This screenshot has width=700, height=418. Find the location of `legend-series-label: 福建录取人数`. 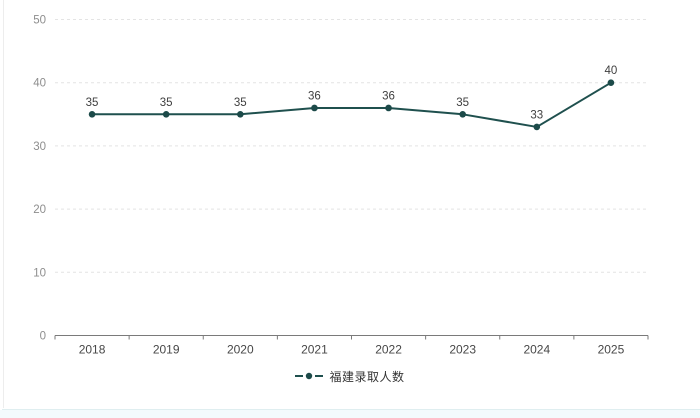

legend-series-label: 福建录取人数 is located at coordinates (367, 376).